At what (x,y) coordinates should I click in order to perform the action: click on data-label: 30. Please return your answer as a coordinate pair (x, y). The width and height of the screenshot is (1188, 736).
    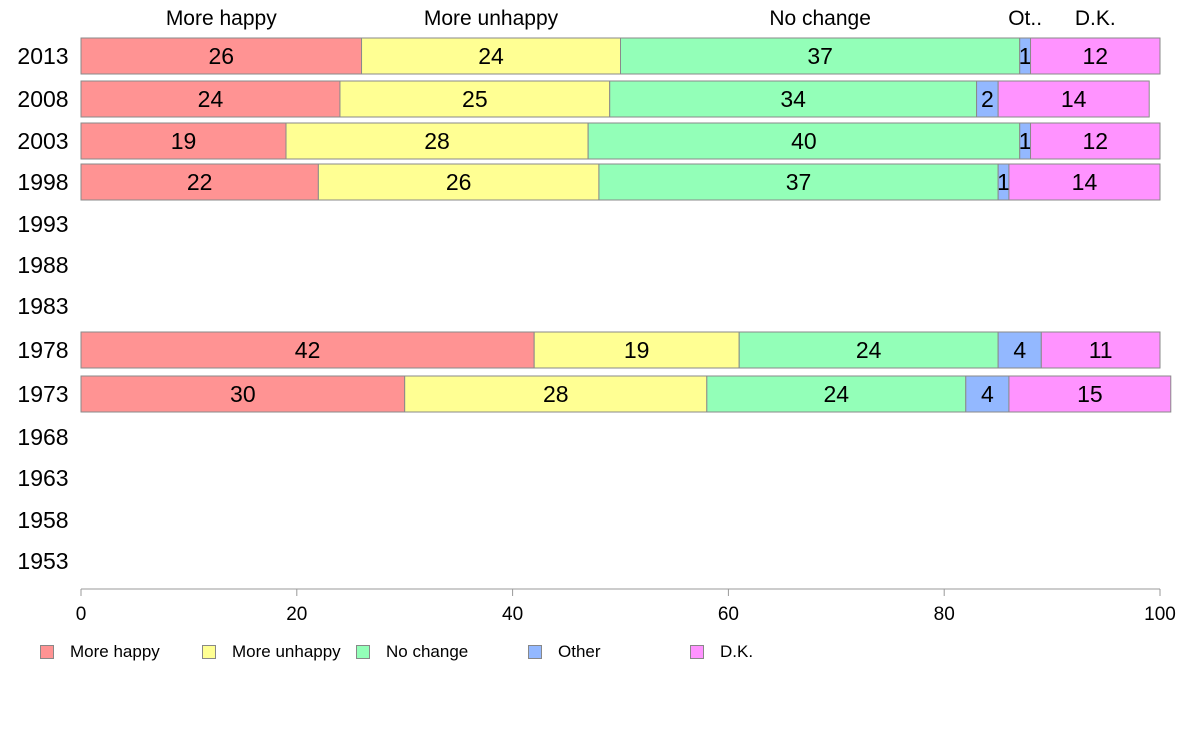
    Looking at the image, I should click on (243, 394).